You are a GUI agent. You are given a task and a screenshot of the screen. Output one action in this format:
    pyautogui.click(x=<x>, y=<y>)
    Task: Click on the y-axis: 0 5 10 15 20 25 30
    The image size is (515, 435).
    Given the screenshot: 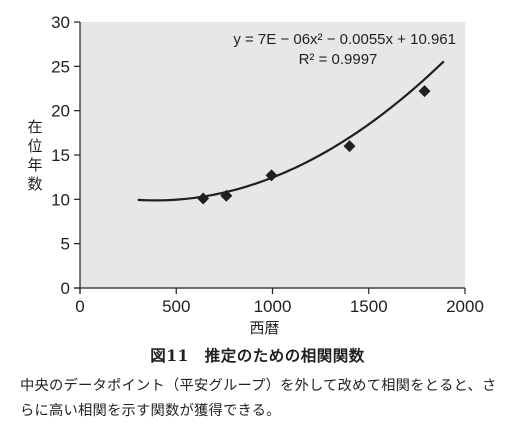 What is the action you would take?
    pyautogui.click(x=65, y=155)
    